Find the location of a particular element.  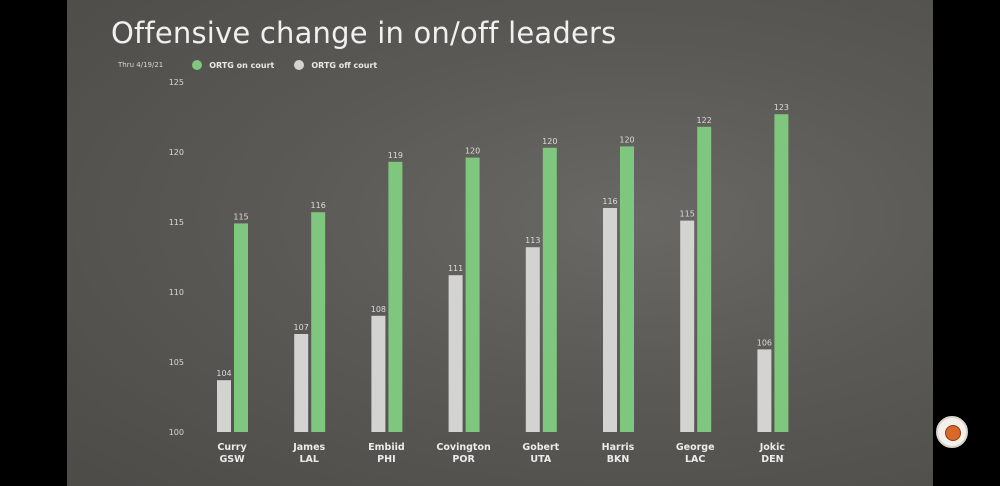

date-note: Thru 4/19/21 is located at coordinates (141, 65).